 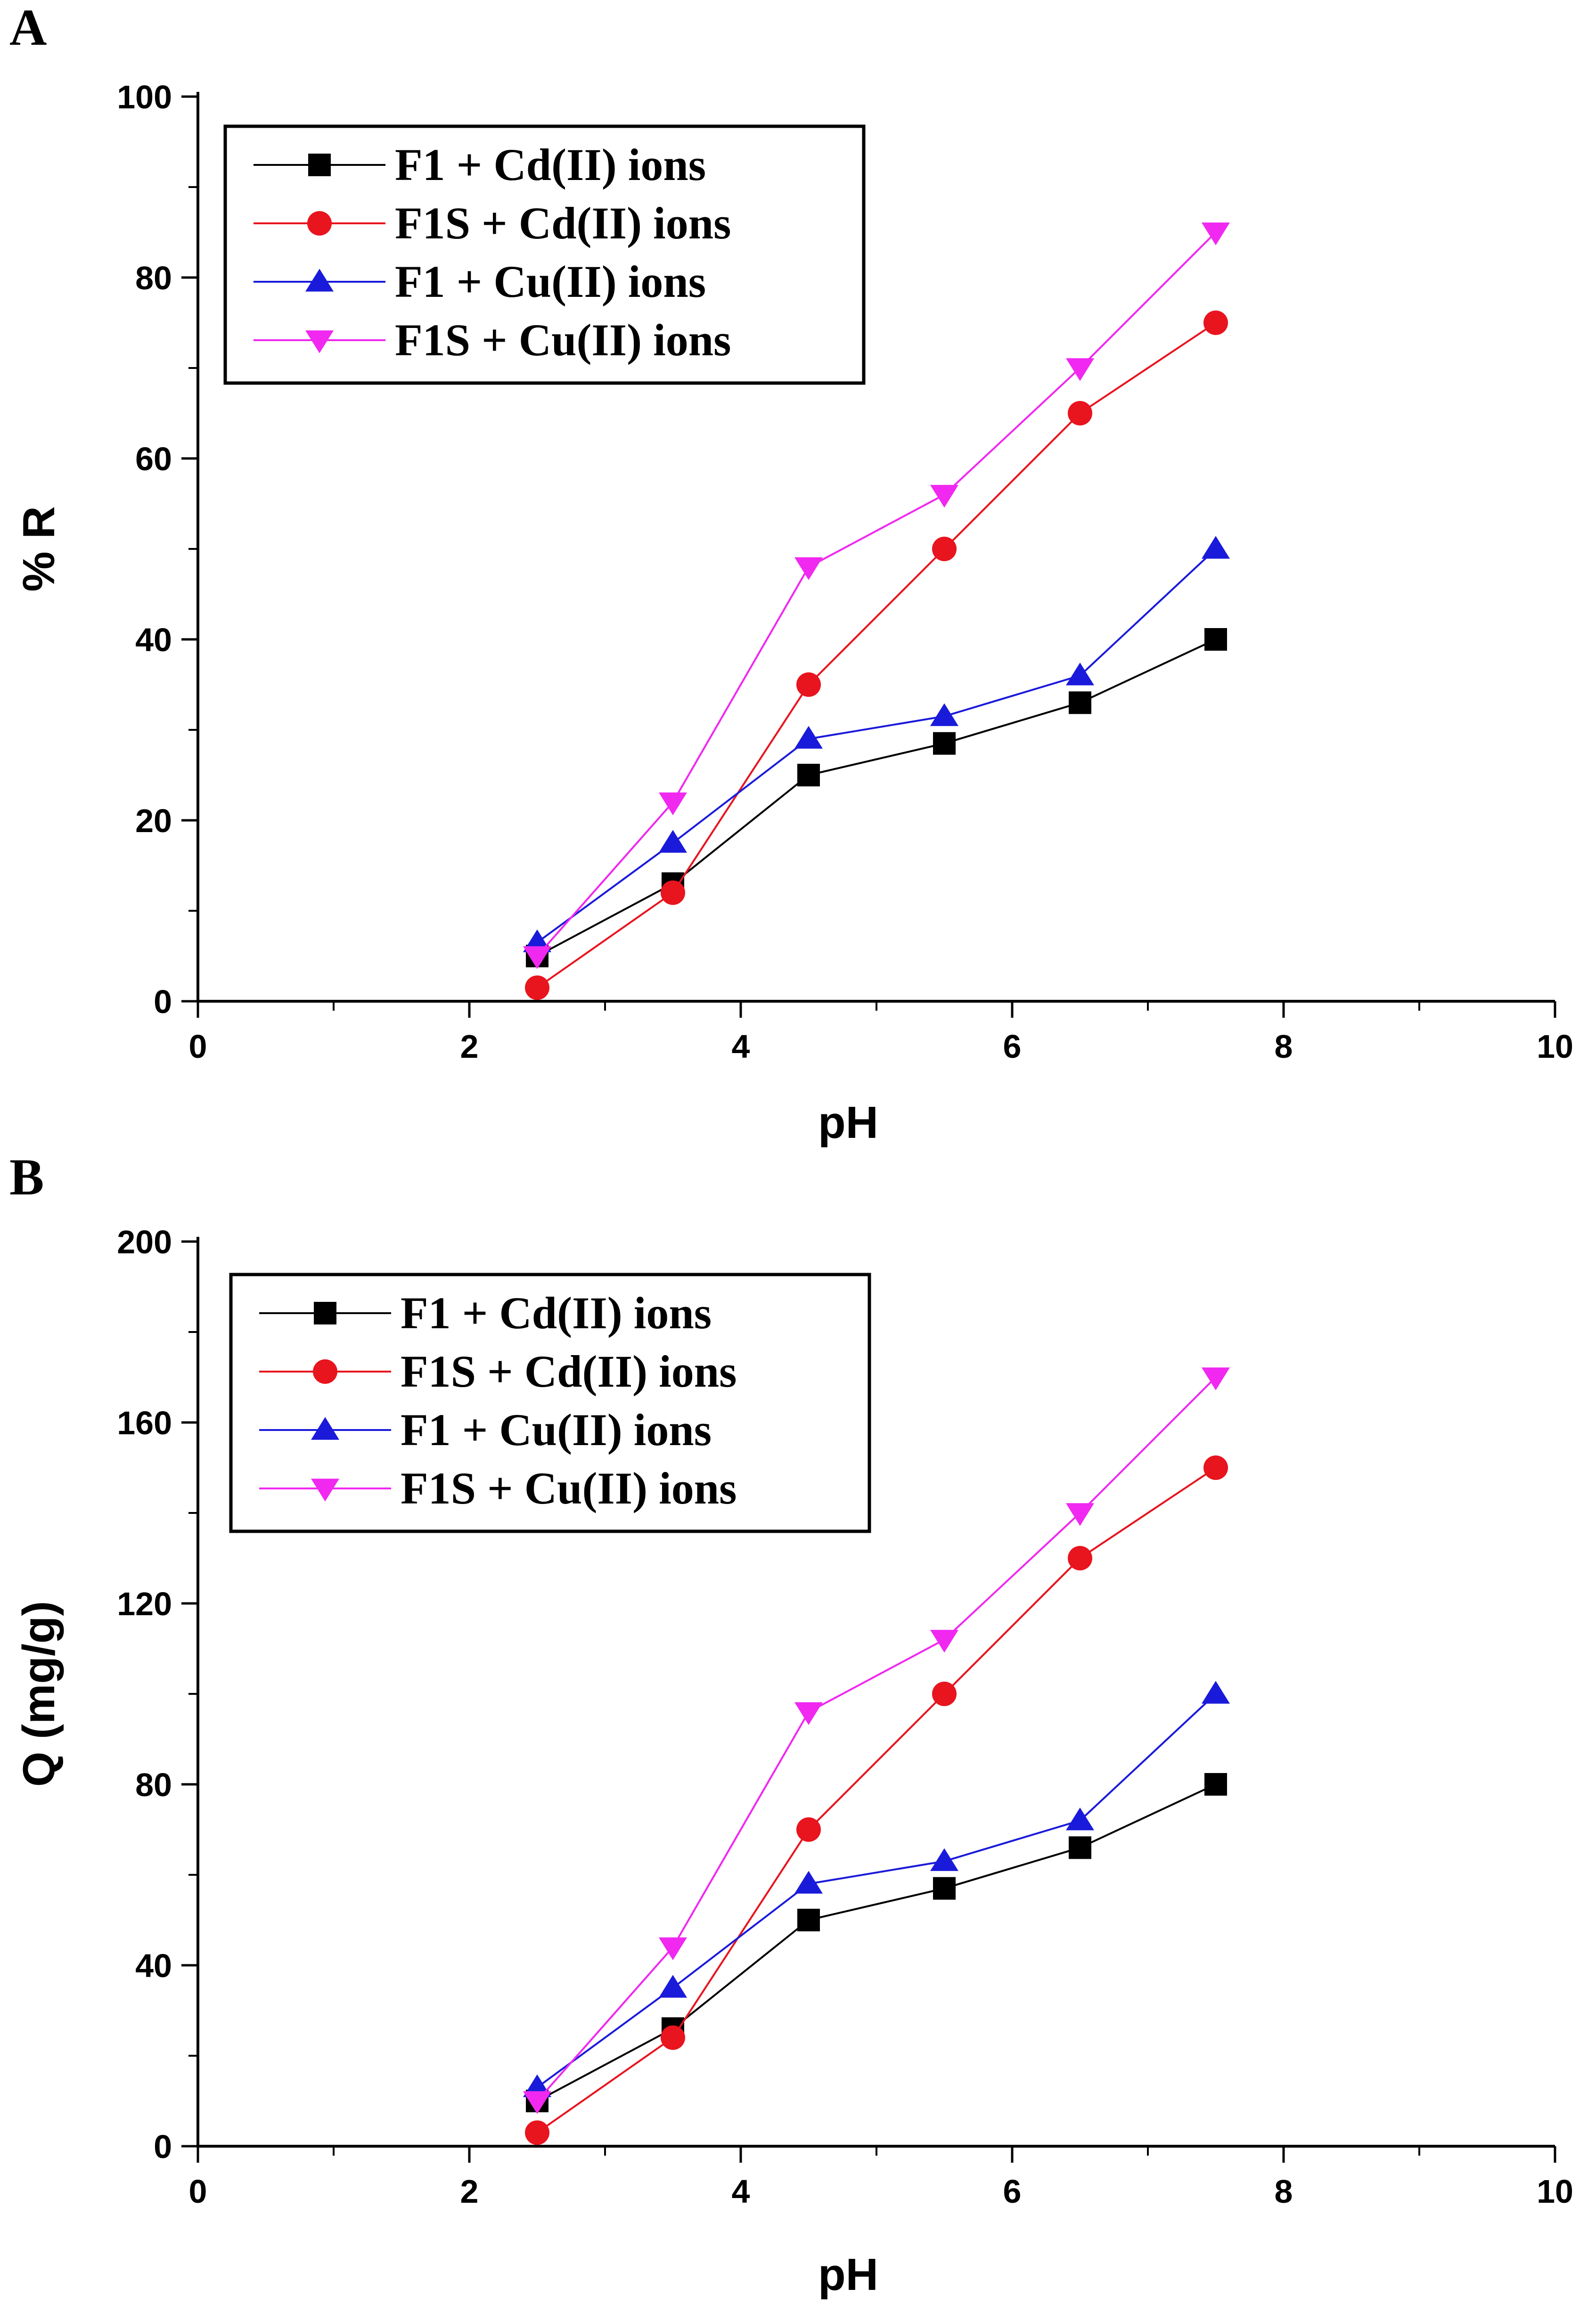 What do you see at coordinates (144, 97) in the screenshot?
I see `y-tick-label: 100` at bounding box center [144, 97].